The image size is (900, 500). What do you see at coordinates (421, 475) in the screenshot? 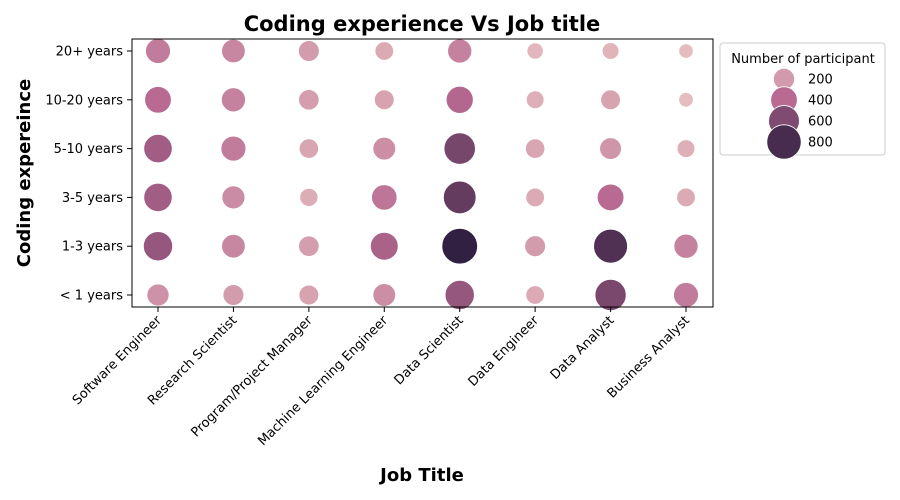
I see `x-axis-title: Job Title` at bounding box center [421, 475].